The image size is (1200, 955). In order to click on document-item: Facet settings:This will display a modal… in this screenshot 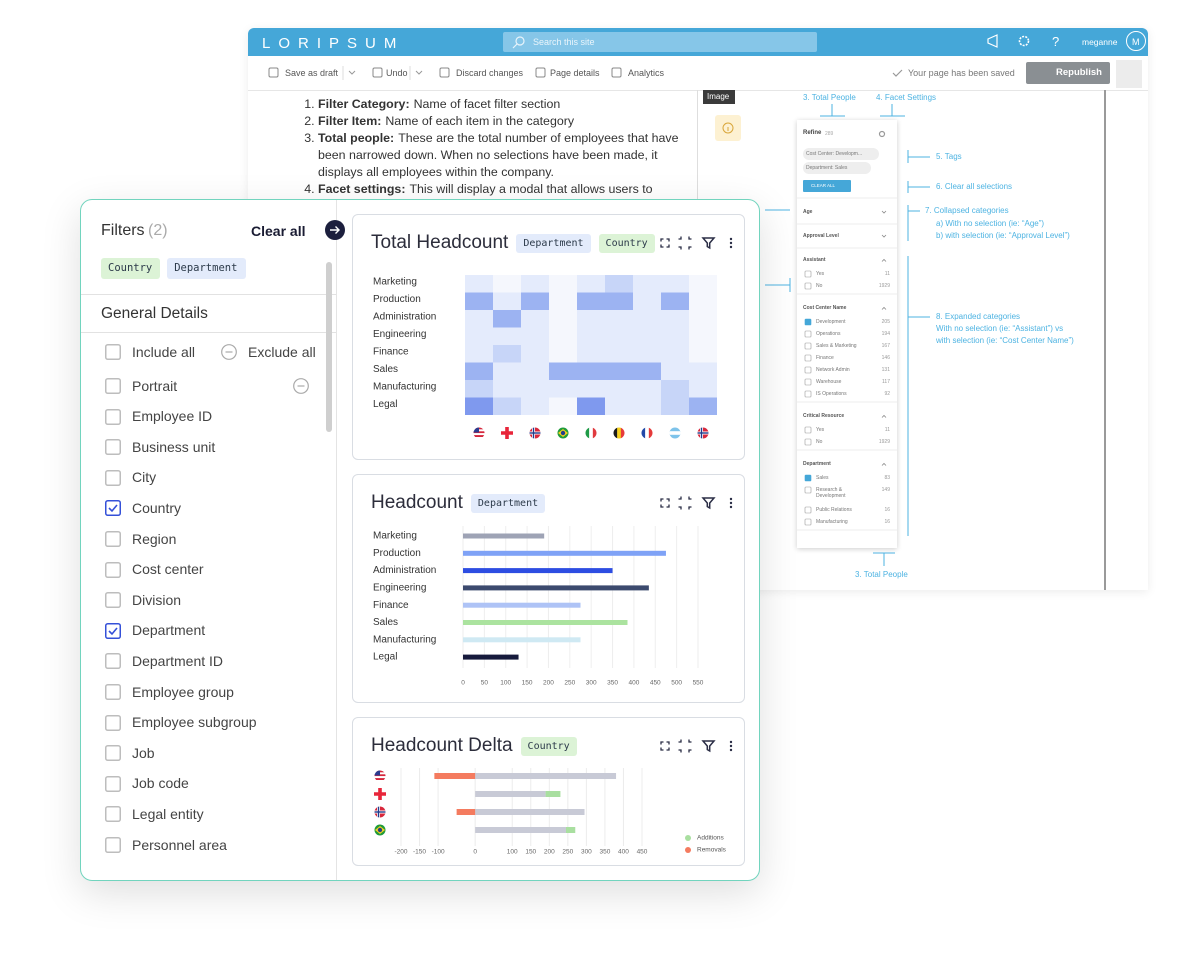, I will do `click(508, 189)`.